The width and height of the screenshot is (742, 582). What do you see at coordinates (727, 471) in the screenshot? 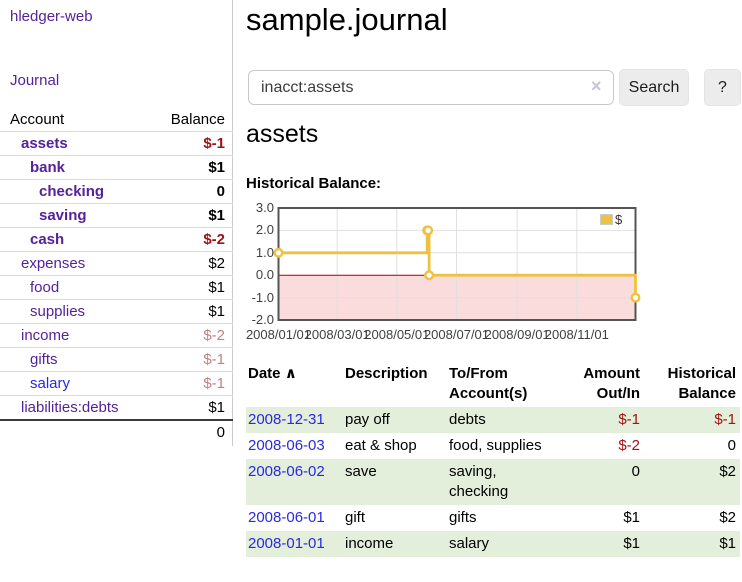
I see `transaction-balance: $2` at bounding box center [727, 471].